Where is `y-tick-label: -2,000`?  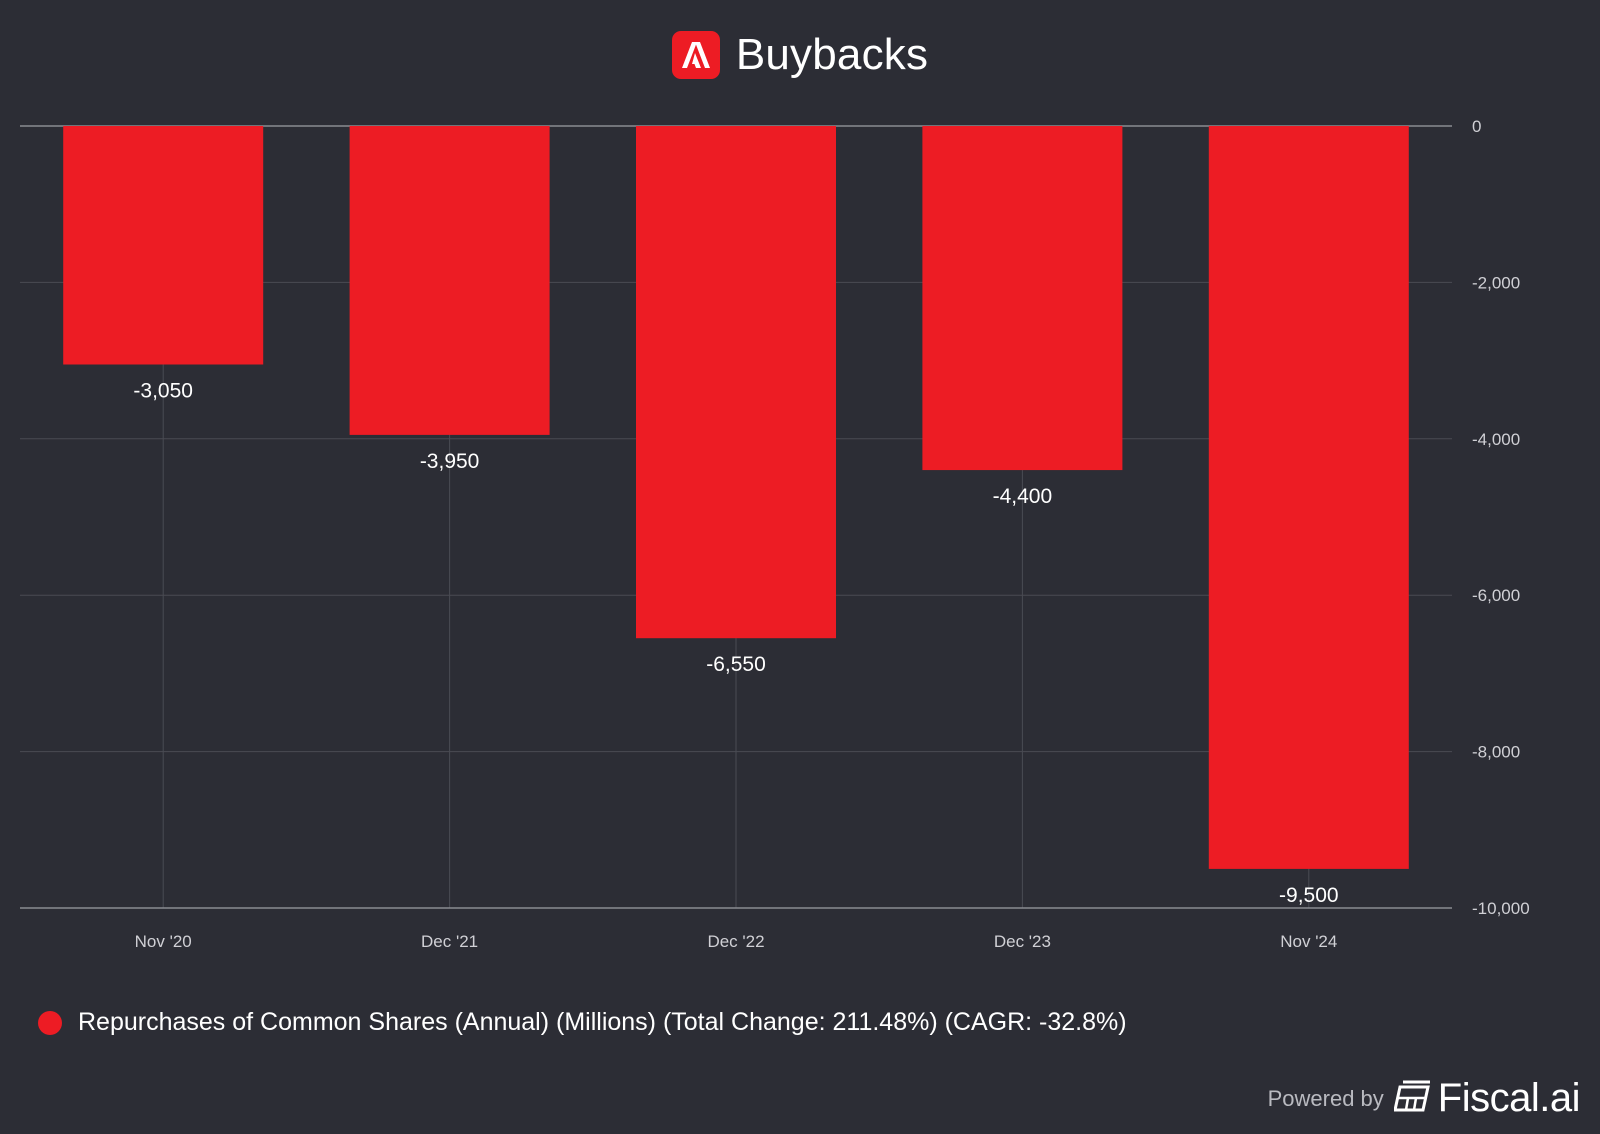
y-tick-label: -2,000 is located at coordinates (1496, 282).